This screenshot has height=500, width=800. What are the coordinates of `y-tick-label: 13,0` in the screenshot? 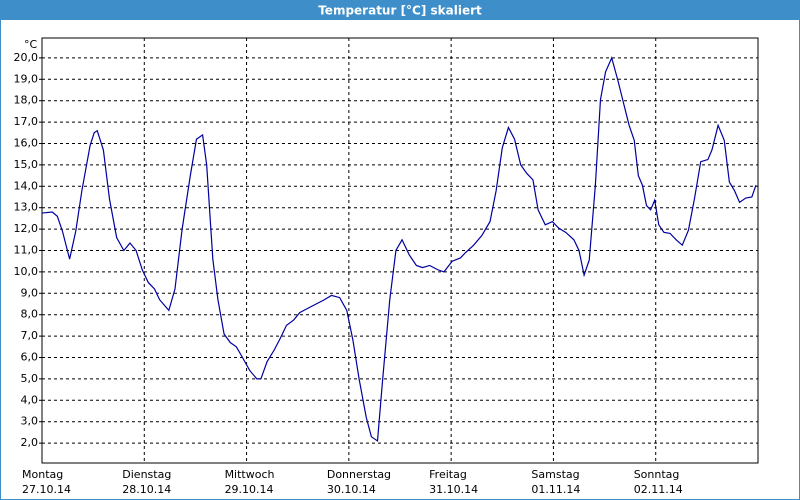 It's located at (26, 207).